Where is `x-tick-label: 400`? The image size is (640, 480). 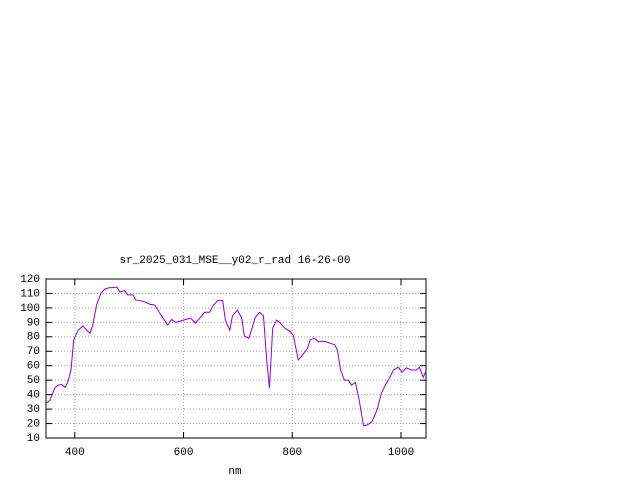 x-tick-label: 400 is located at coordinates (75, 453).